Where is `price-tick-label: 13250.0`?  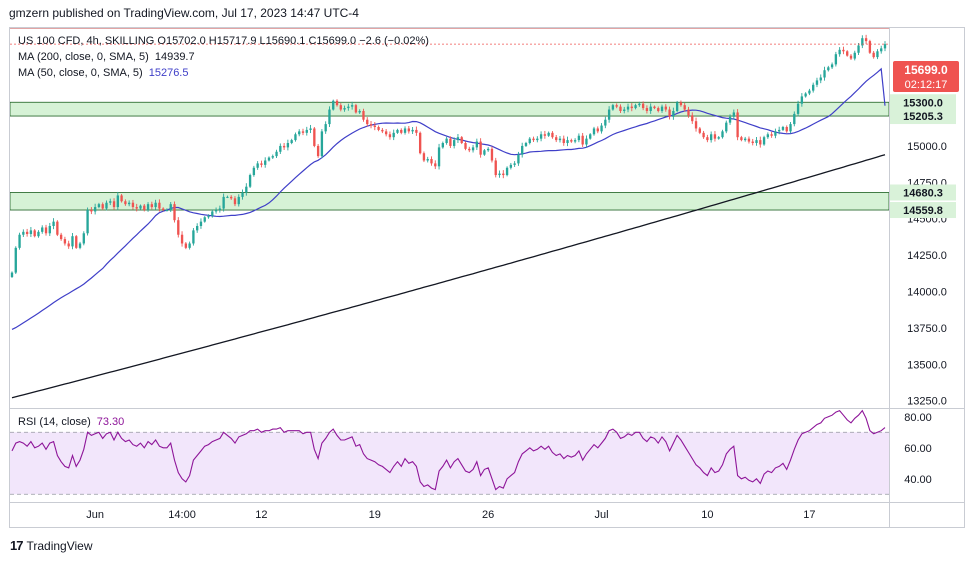
price-tick-label: 13250.0 is located at coordinates (927, 402).